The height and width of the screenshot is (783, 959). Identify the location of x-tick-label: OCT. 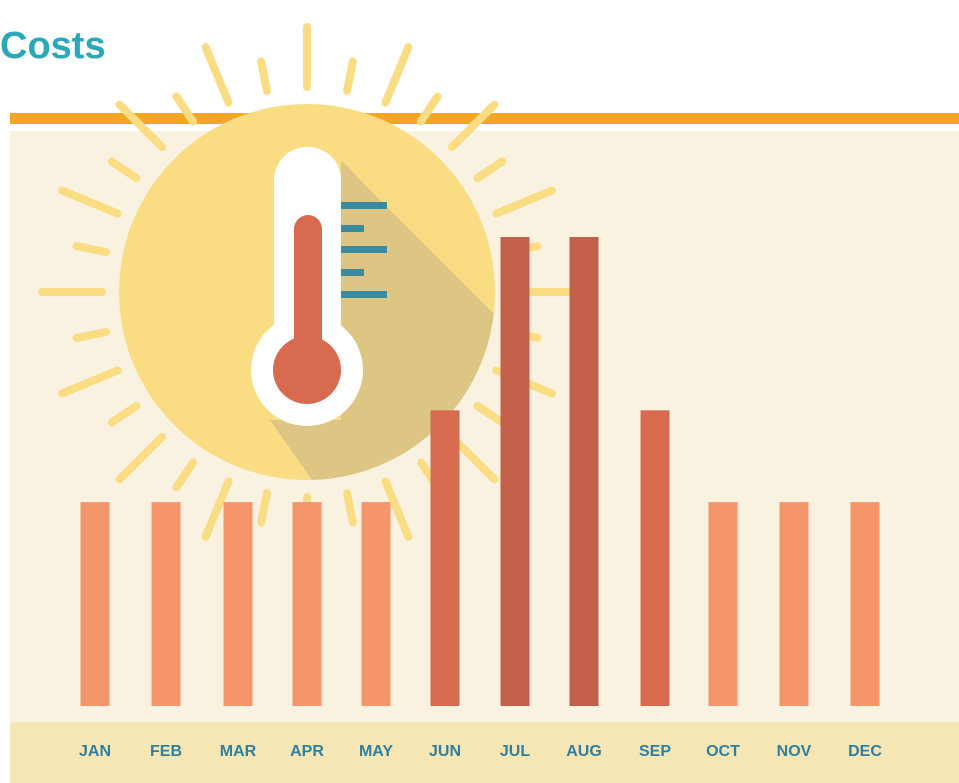
(723, 751).